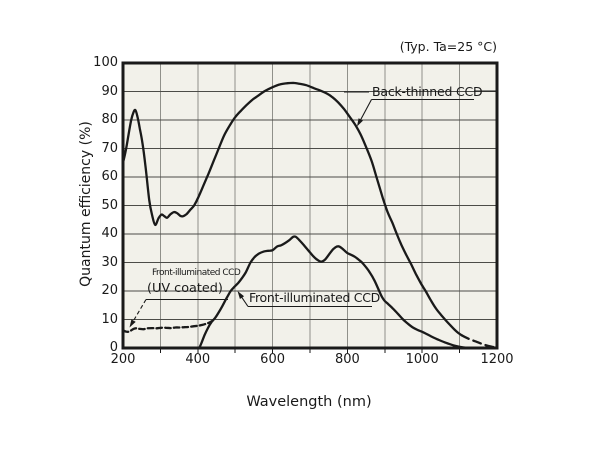  What do you see at coordinates (272, 359) in the screenshot?
I see `x-tick-label: 600` at bounding box center [272, 359].